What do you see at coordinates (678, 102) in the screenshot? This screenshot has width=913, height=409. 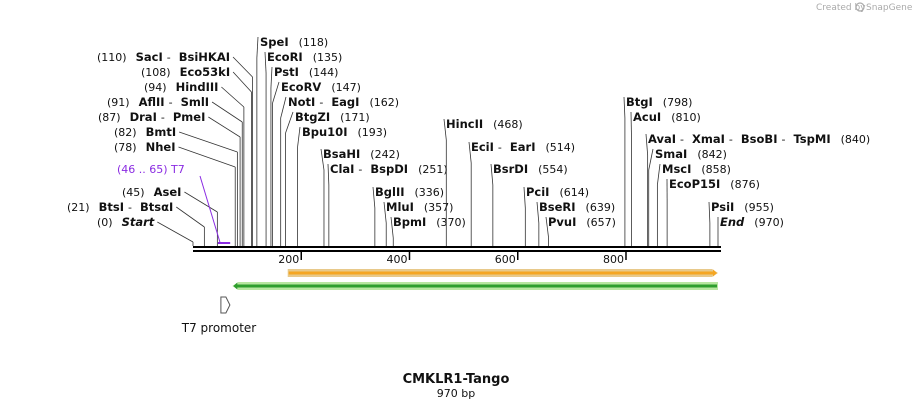 I see `enzyme-position: (798)` at bounding box center [678, 102].